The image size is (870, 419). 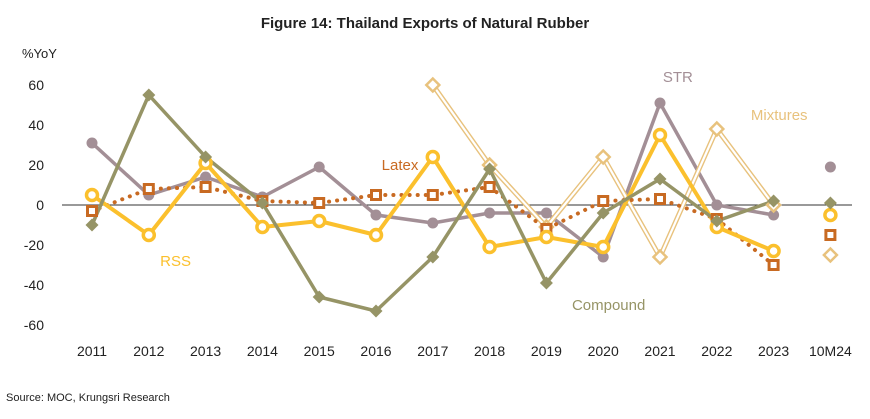 I want to click on mixtures-series-label: Mixtures, so click(x=779, y=115).